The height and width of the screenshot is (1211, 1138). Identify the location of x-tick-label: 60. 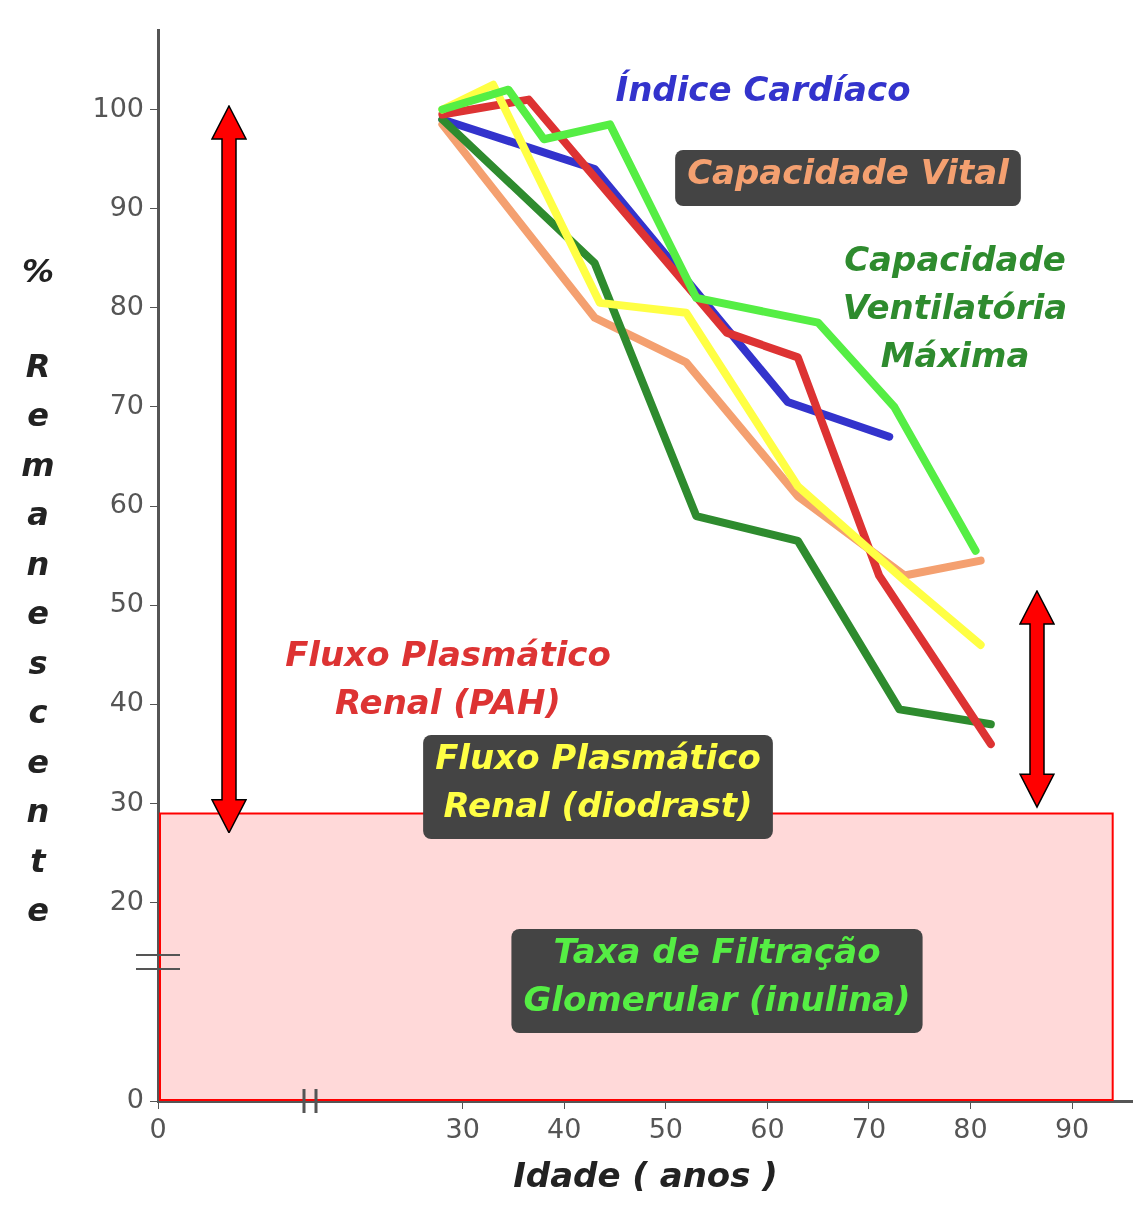
(767, 1129).